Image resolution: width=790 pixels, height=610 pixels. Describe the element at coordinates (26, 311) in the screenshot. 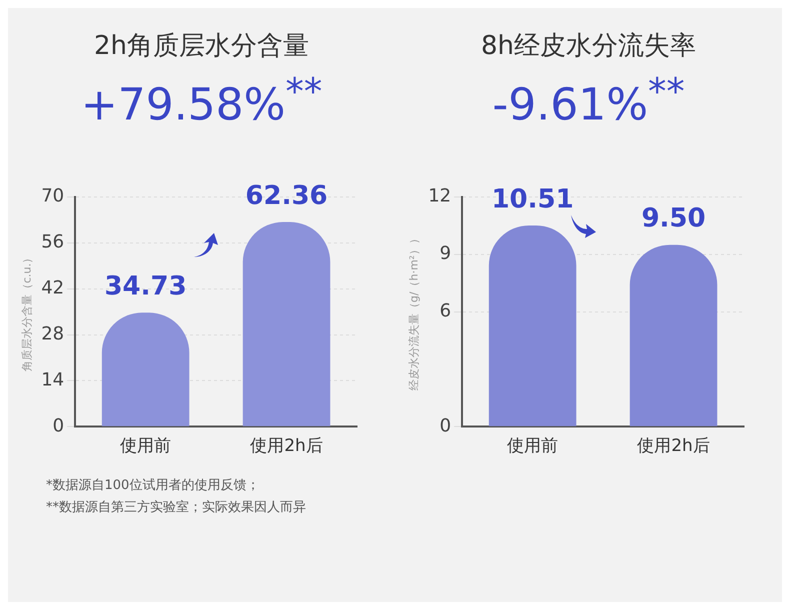

I see `y-axis-title: 角质层水分含量（c.u.）` at that location.